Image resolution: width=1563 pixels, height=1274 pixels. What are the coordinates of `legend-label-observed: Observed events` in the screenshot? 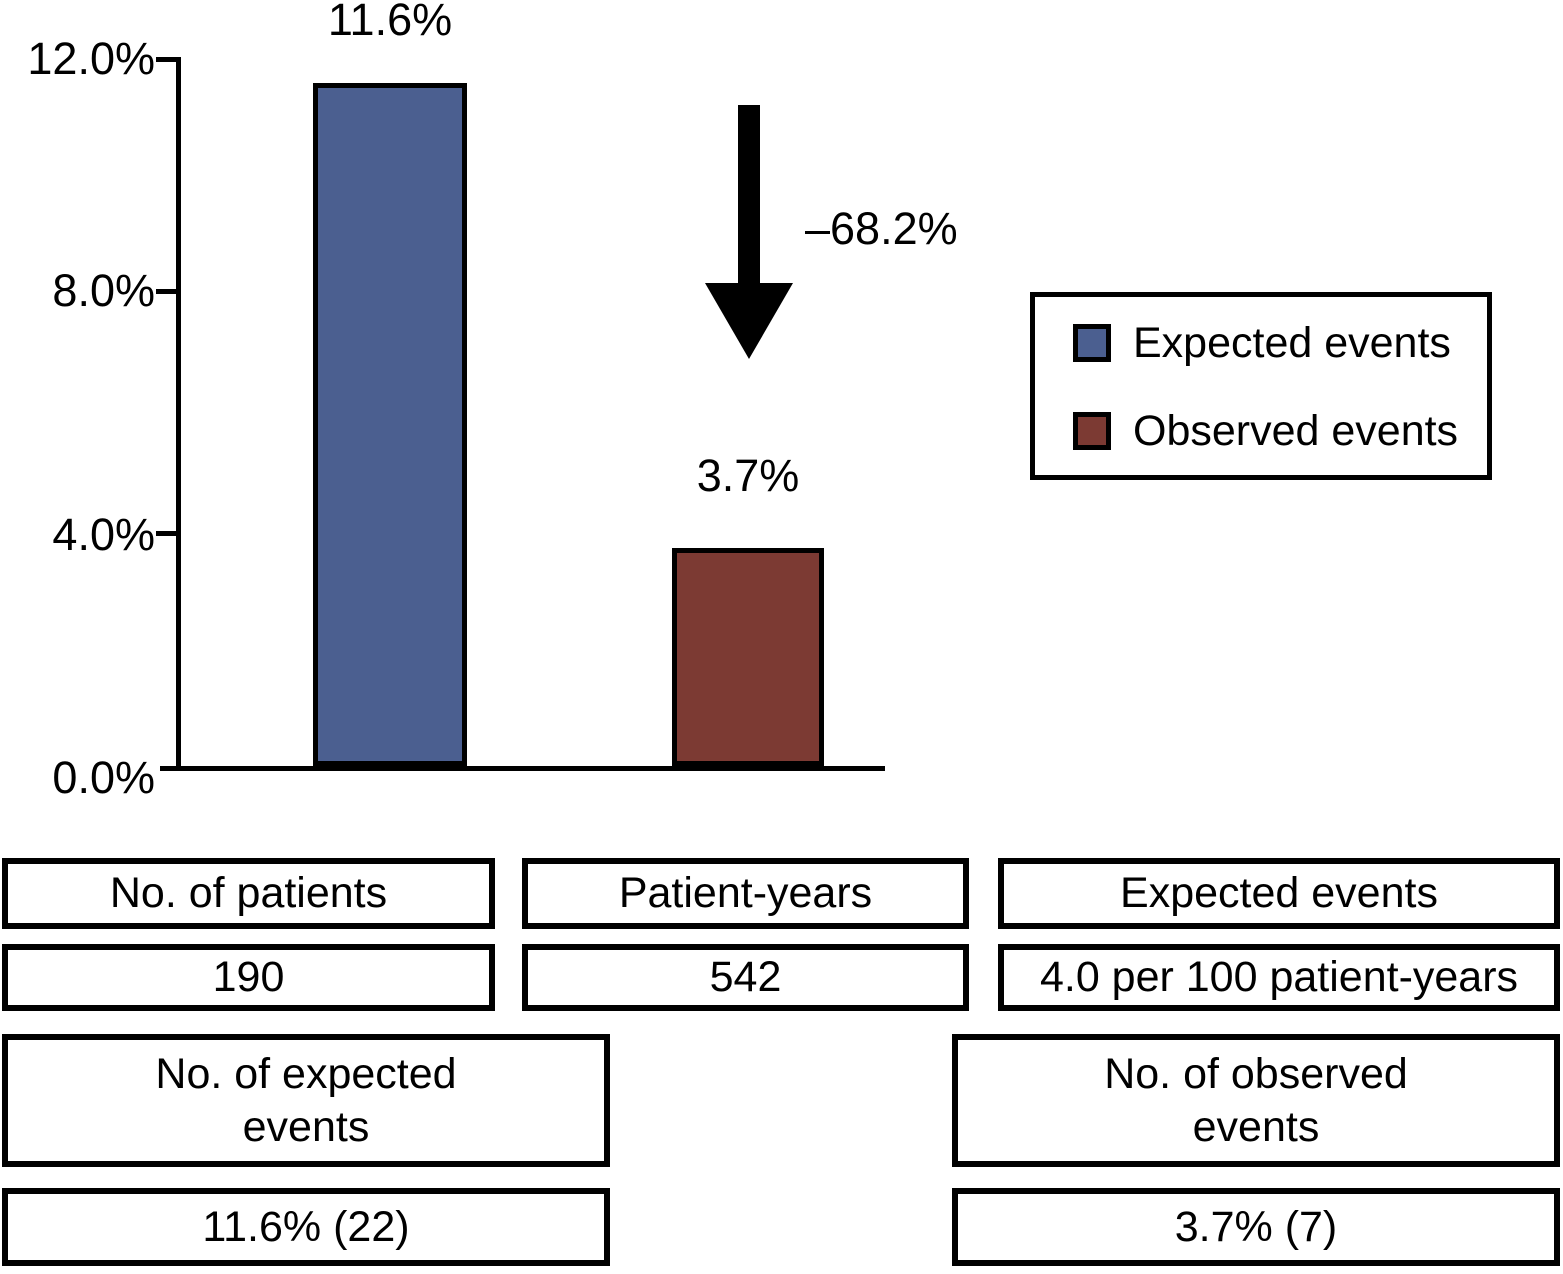 It's located at (1296, 430).